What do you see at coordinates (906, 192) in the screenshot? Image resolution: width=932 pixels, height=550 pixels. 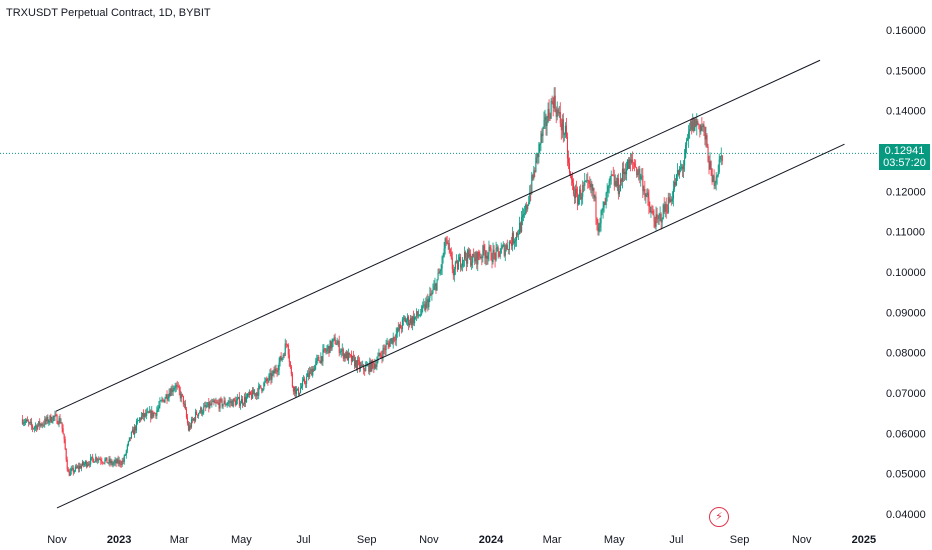 I see `y-tick-label: 0.12000` at bounding box center [906, 192].